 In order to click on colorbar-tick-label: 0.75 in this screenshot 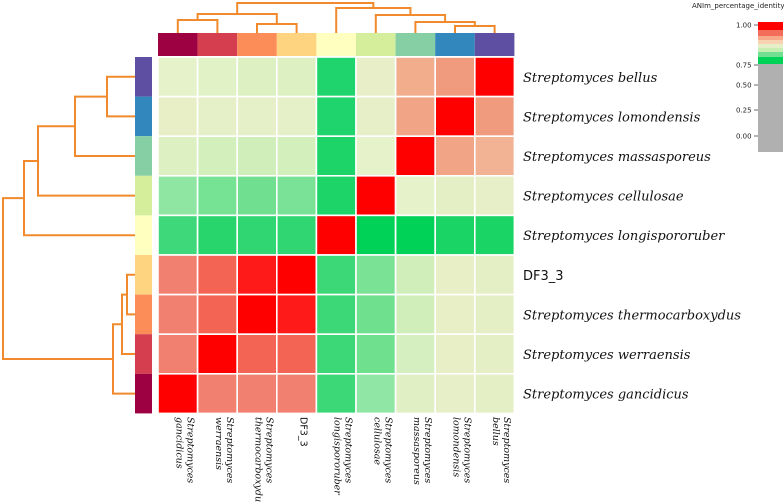, I will do `click(744, 66)`.